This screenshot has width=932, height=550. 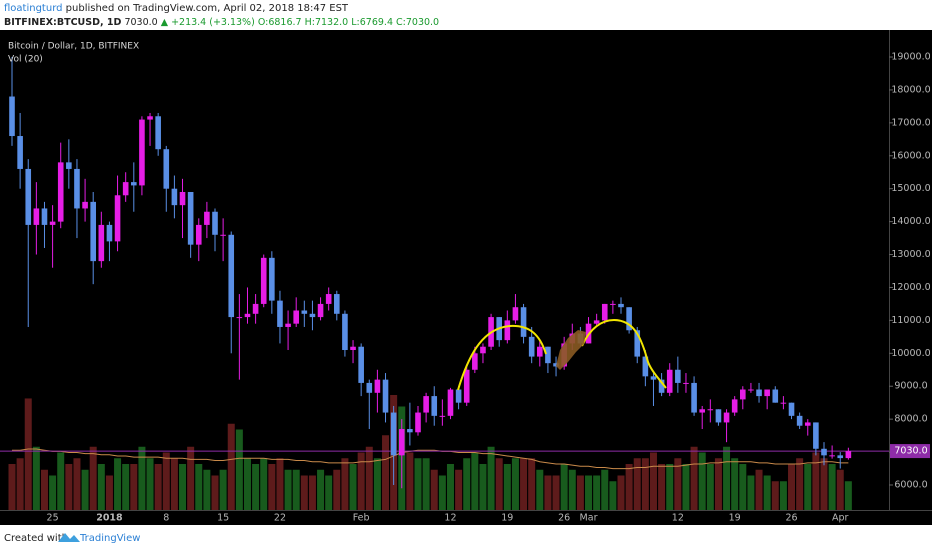 What do you see at coordinates (564, 518) in the screenshot?
I see `x-tick-label: 26` at bounding box center [564, 518].